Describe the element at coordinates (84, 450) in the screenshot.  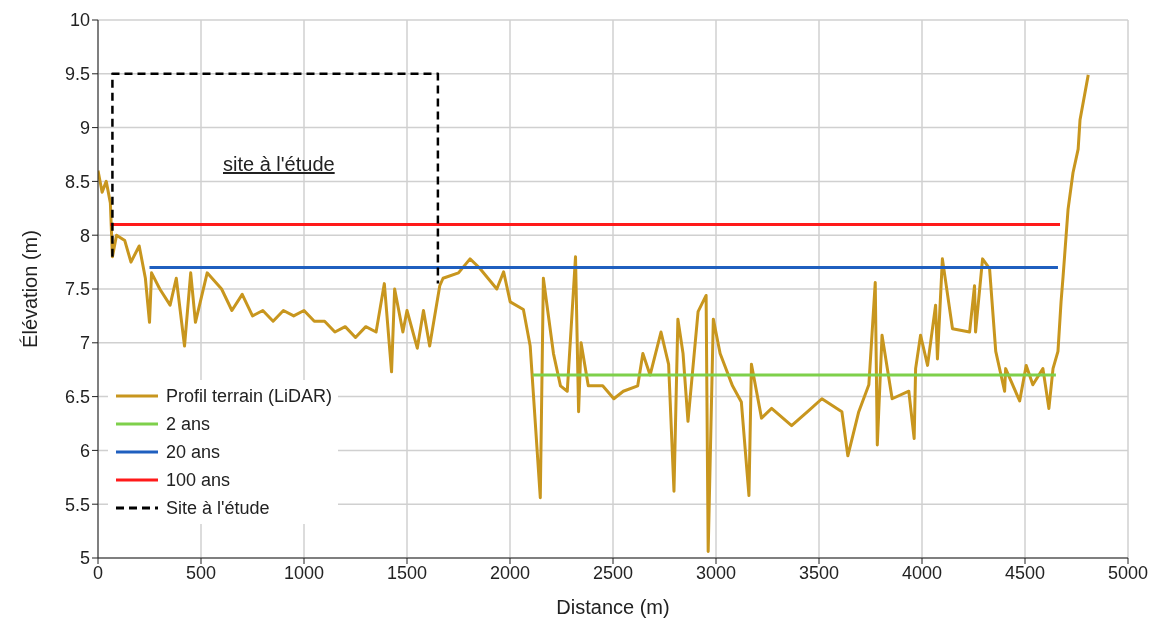
I see `y-tick-label: 6` at that location.